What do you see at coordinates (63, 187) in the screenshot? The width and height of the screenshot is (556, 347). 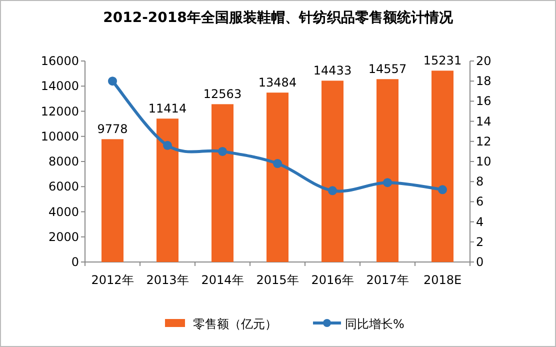 I see `y-tick-label: 6000` at bounding box center [63, 187].